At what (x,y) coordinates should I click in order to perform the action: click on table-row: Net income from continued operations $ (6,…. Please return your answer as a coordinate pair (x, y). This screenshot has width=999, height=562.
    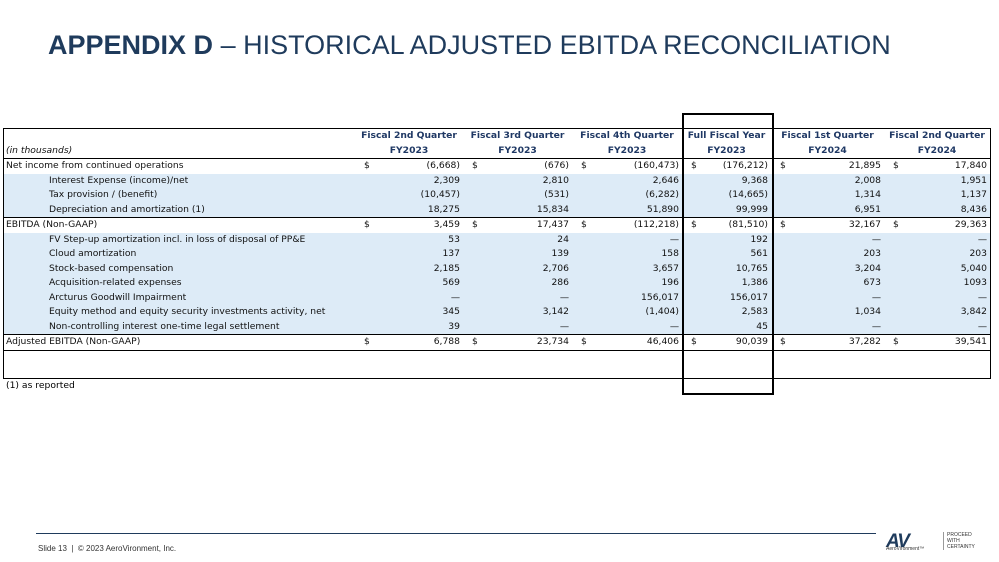
    Looking at the image, I should click on (496, 166).